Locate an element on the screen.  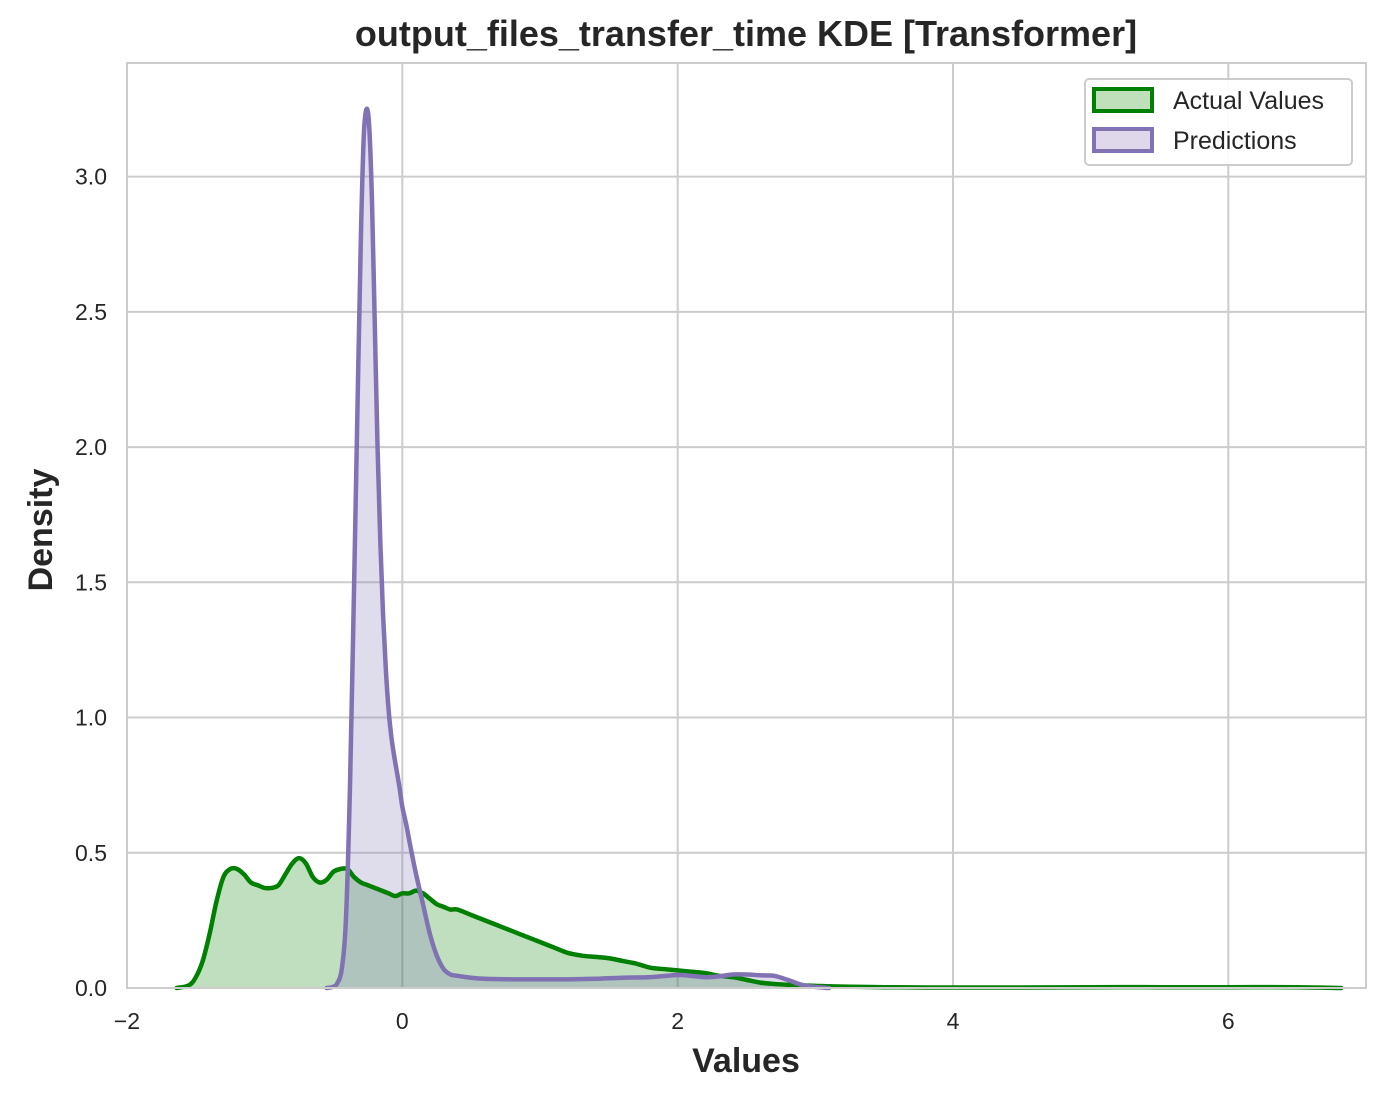
y-tick-label: 2.0 is located at coordinates (91, 447).